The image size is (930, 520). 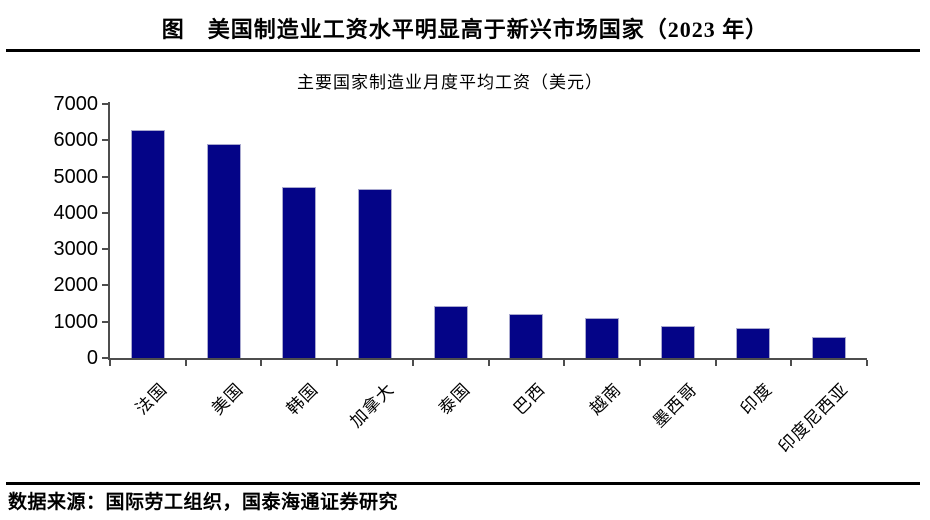 What do you see at coordinates (372, 405) in the screenshot?
I see `x-axis-label-加拿大: 加拿大` at bounding box center [372, 405].